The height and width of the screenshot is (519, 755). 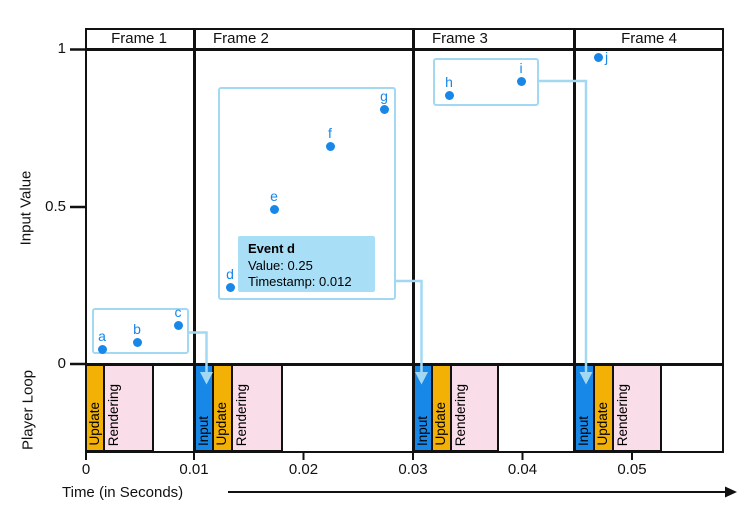 I want to click on x-tick-label-0-03: 0.03, so click(x=413, y=469).